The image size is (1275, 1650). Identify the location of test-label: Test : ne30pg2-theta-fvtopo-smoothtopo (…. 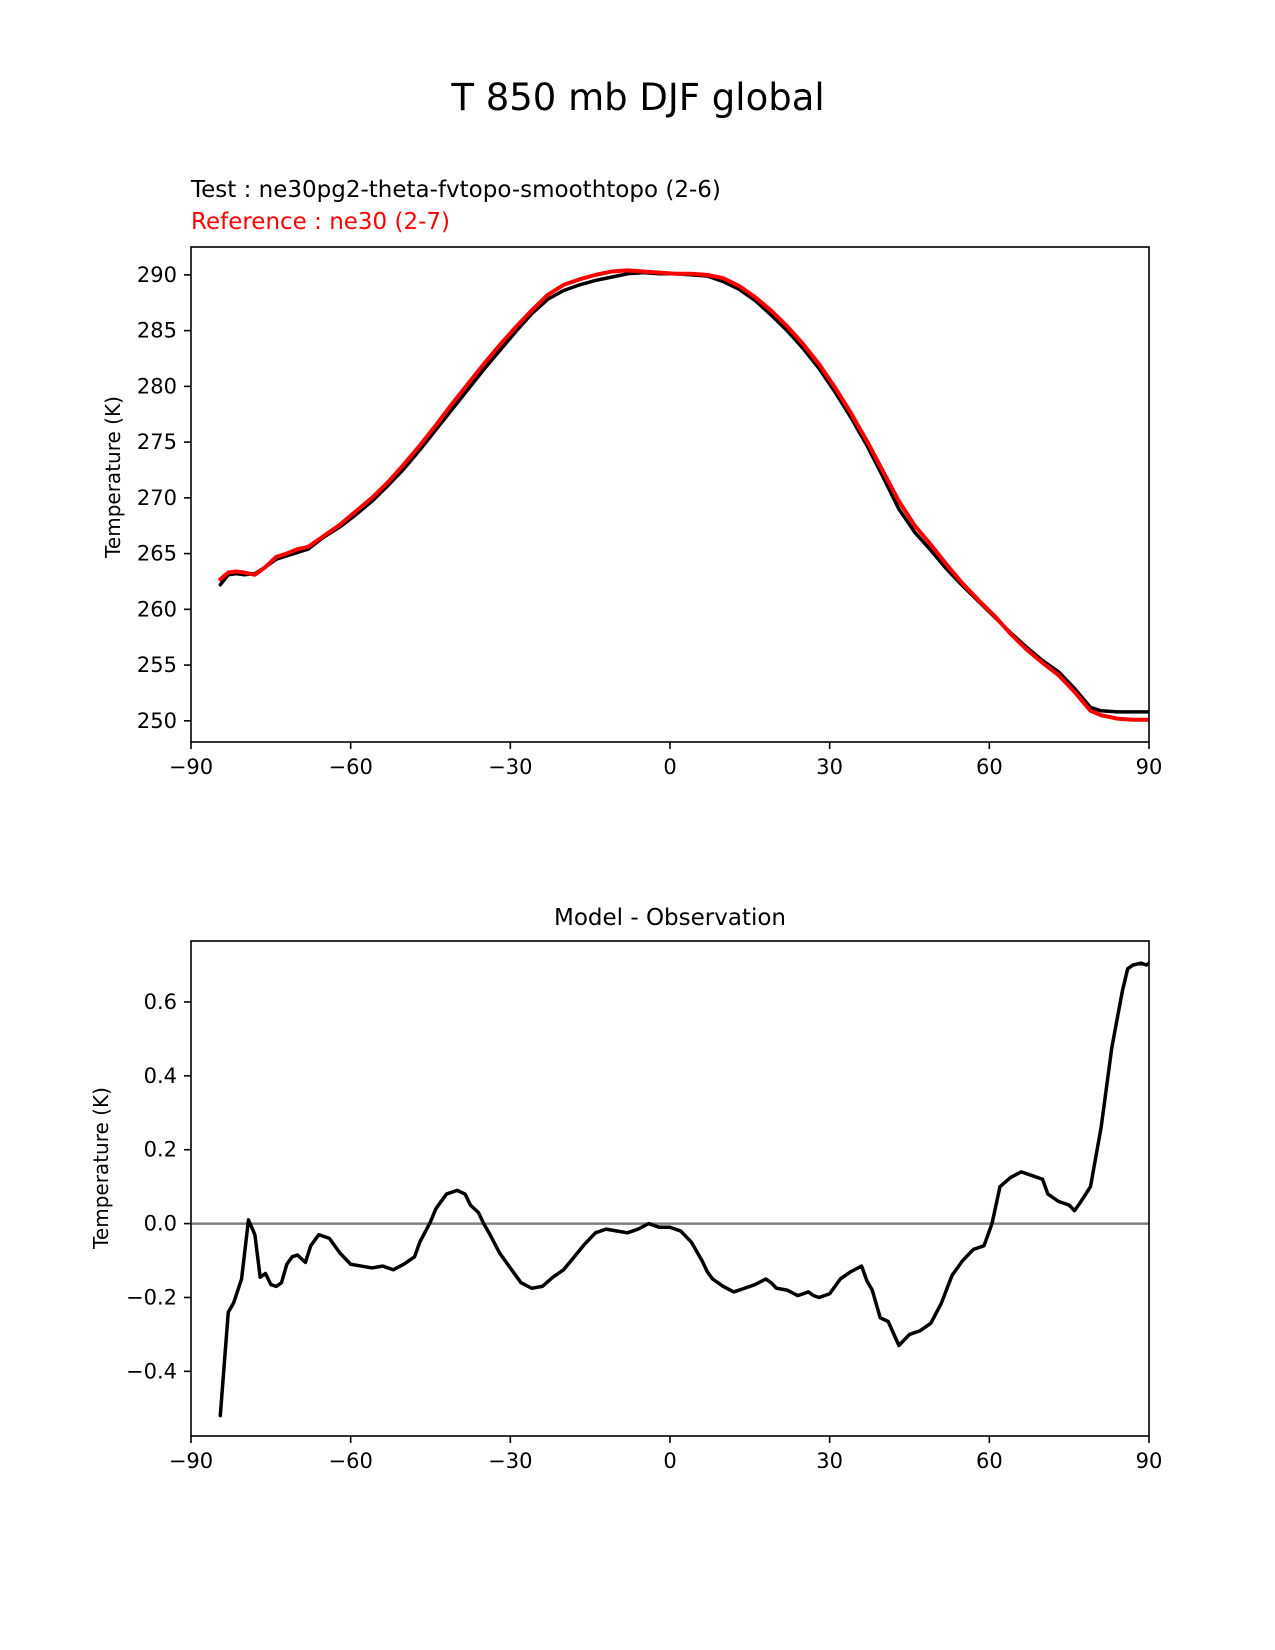
(455, 190).